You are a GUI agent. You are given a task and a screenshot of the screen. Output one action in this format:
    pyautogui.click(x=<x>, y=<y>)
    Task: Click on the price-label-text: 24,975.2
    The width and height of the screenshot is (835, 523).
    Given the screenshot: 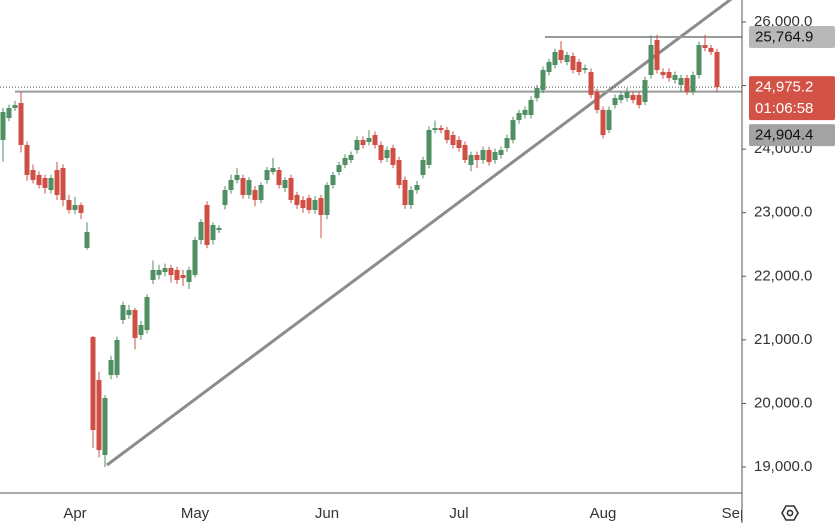 What is the action you would take?
    pyautogui.click(x=784, y=87)
    